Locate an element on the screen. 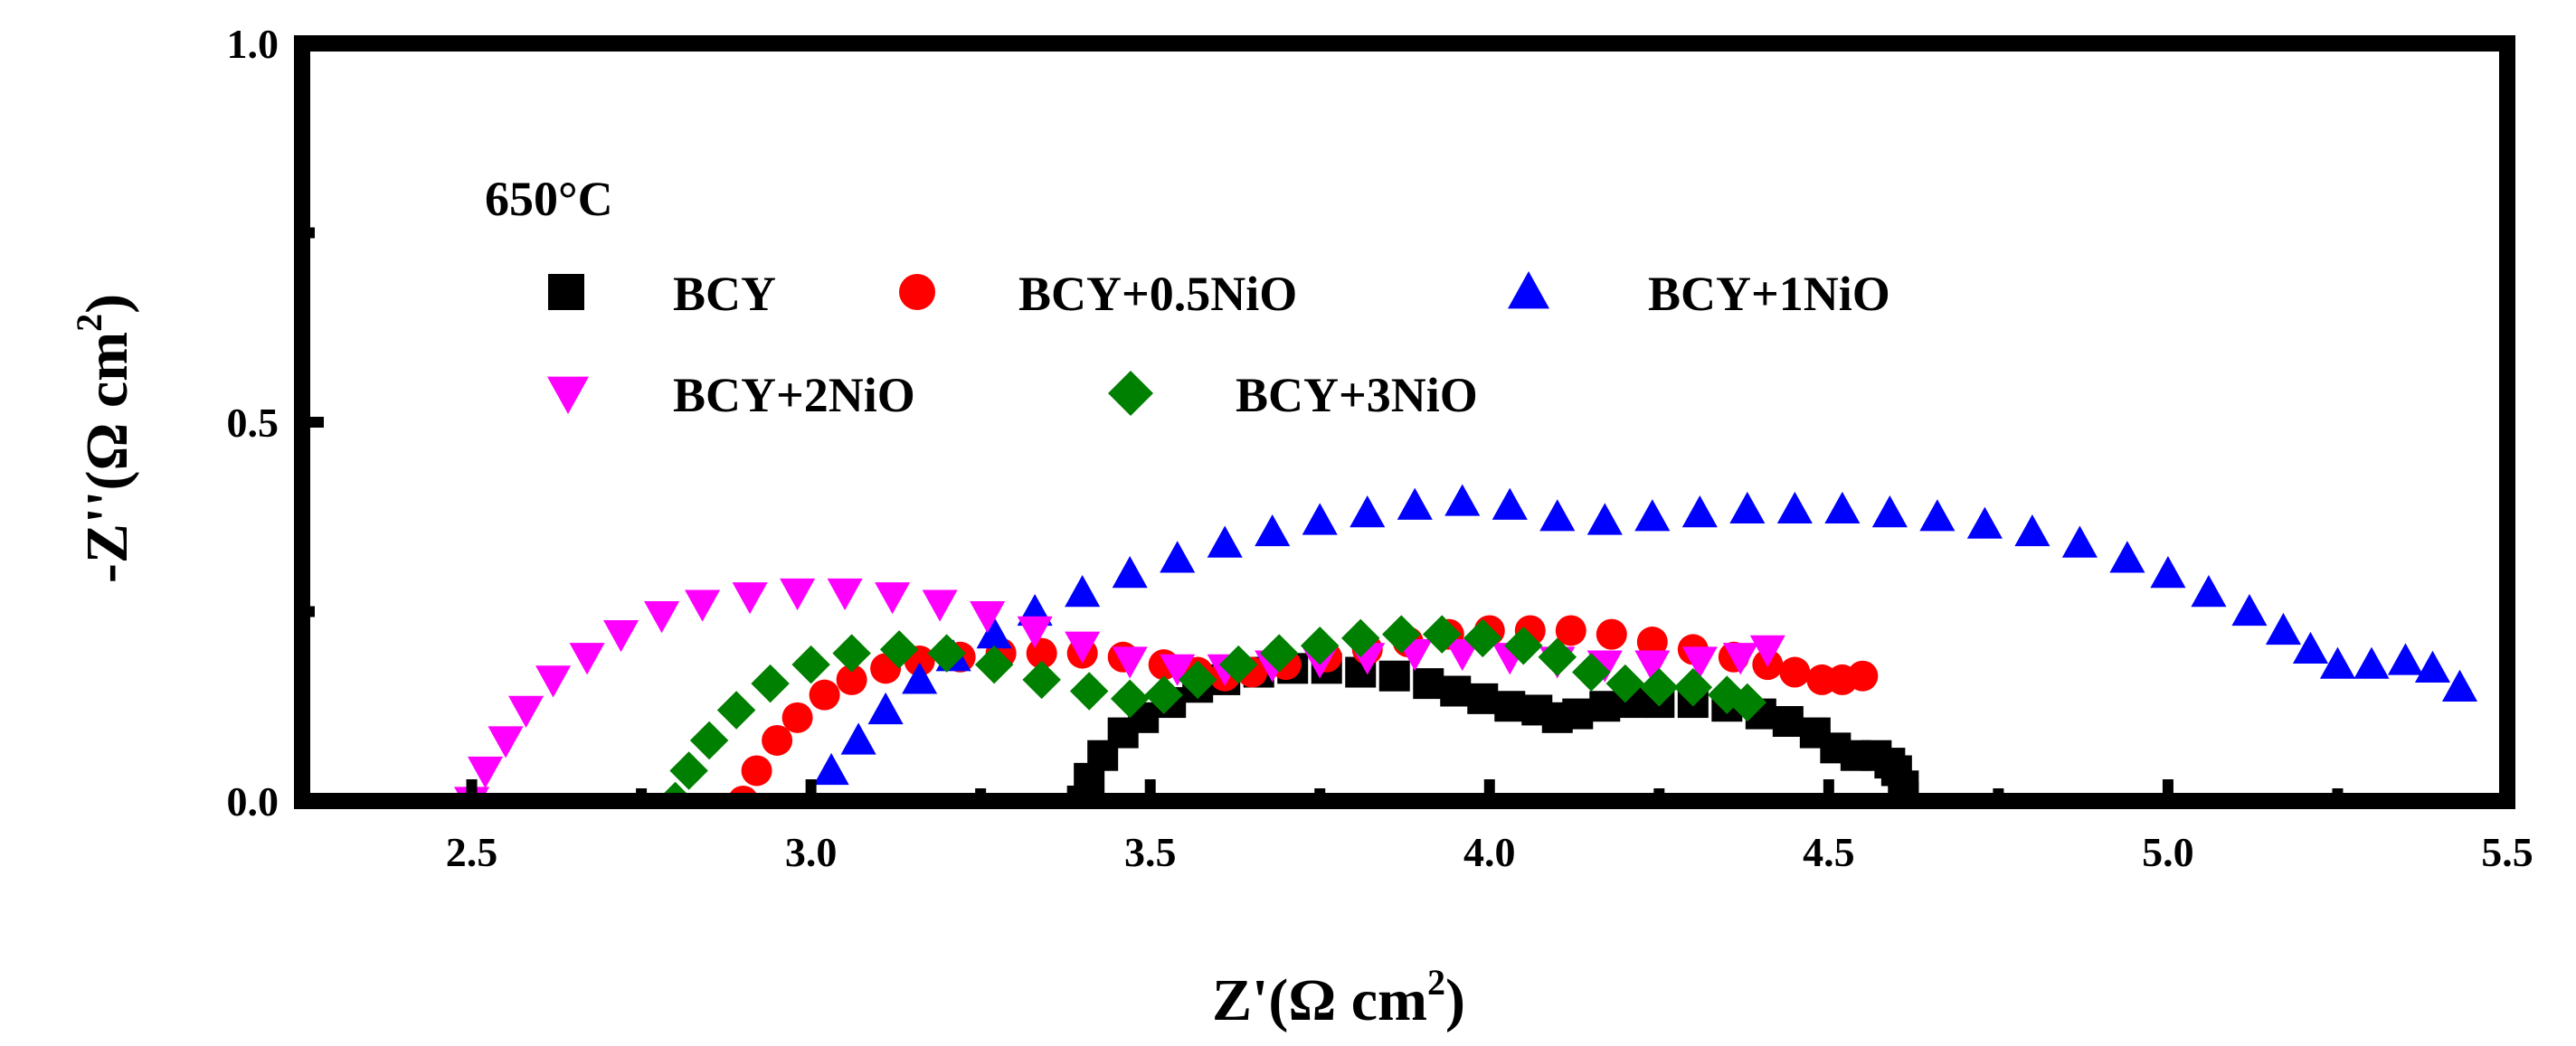  x-tick-label: 4.5 is located at coordinates (1829, 852).